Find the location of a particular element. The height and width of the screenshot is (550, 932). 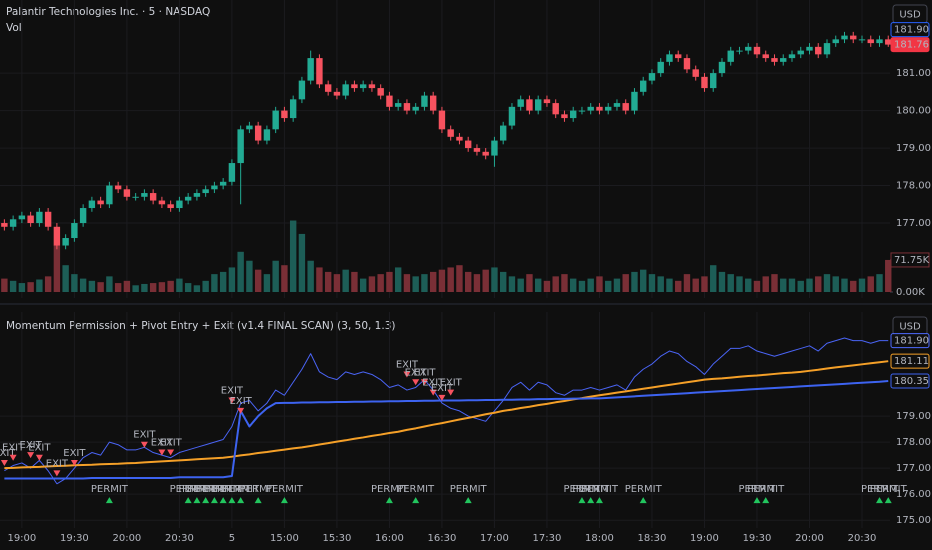

price-label: 181.76 is located at coordinates (911, 45).